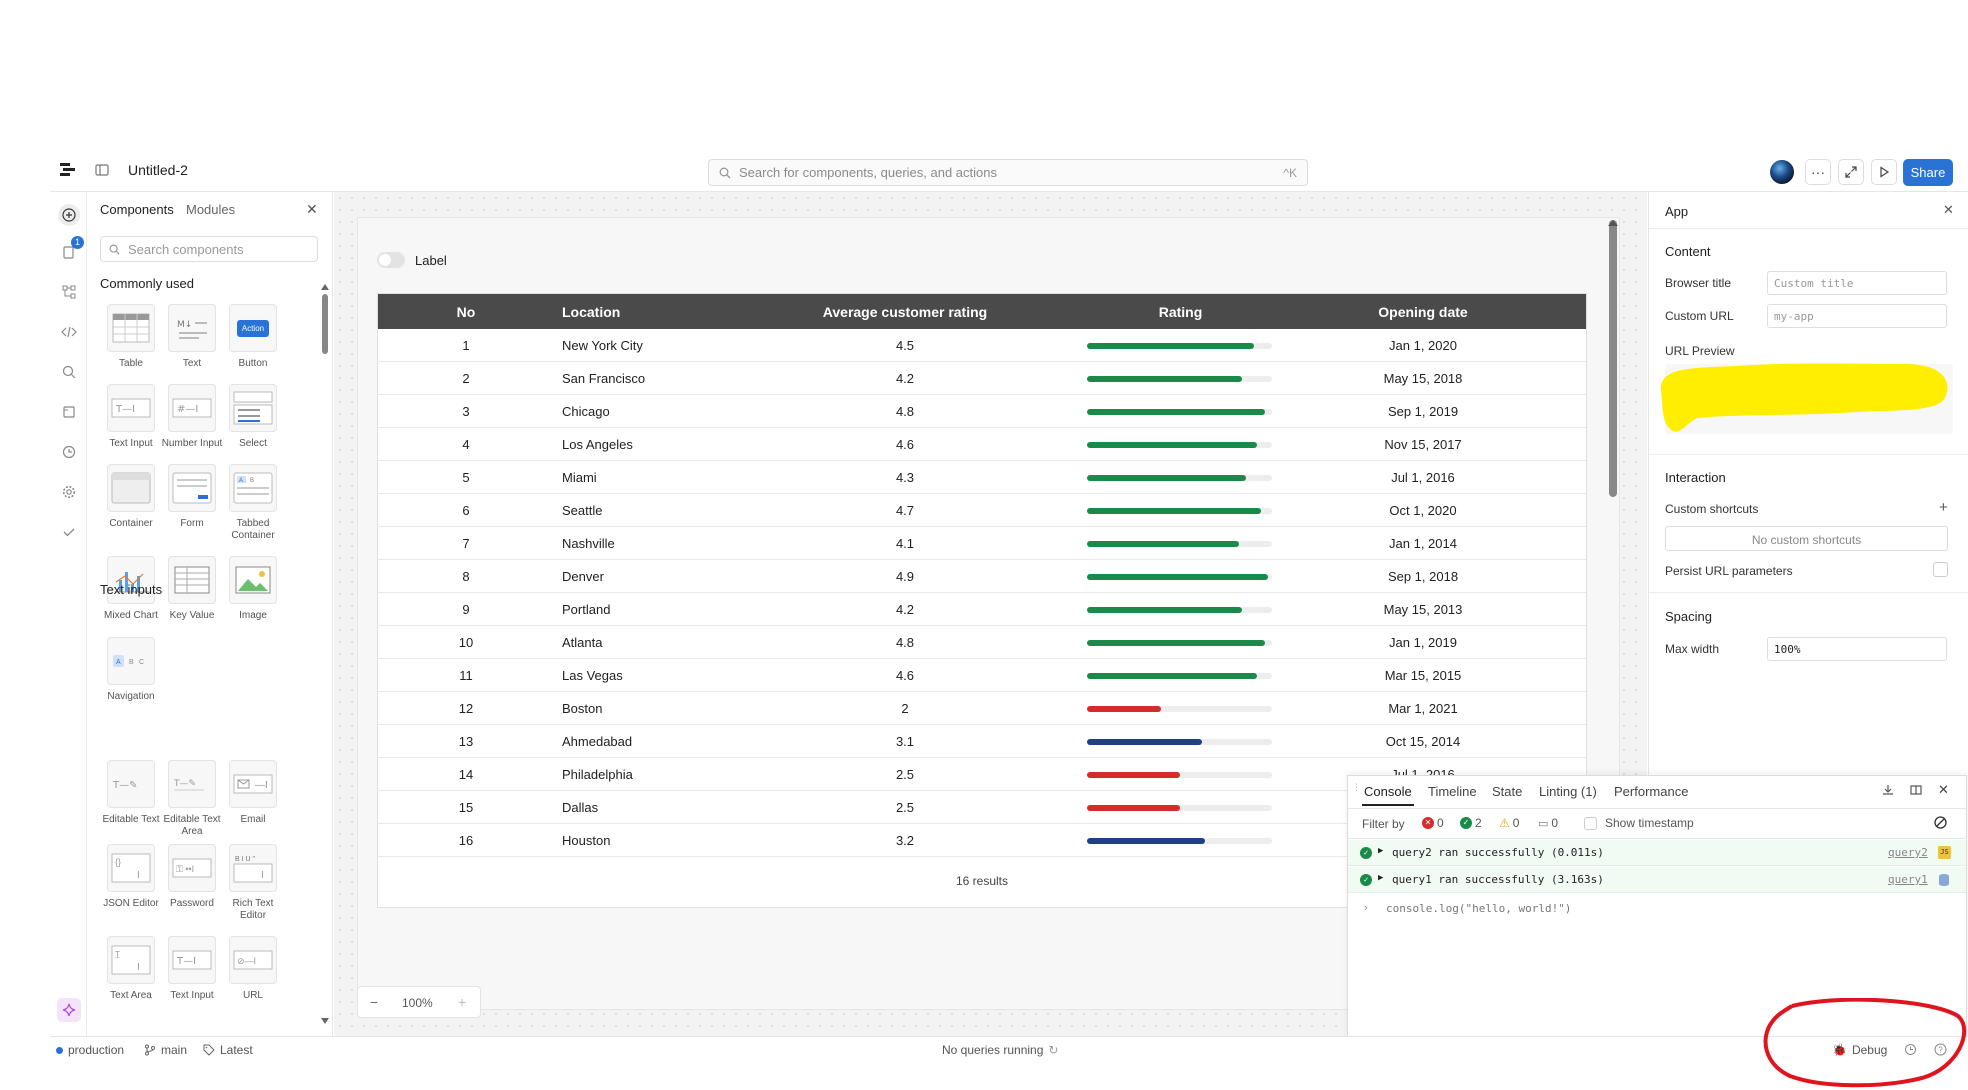 The height and width of the screenshot is (1090, 1968). What do you see at coordinates (192, 589) in the screenshot?
I see `component-tile-key-value: Key Value` at bounding box center [192, 589].